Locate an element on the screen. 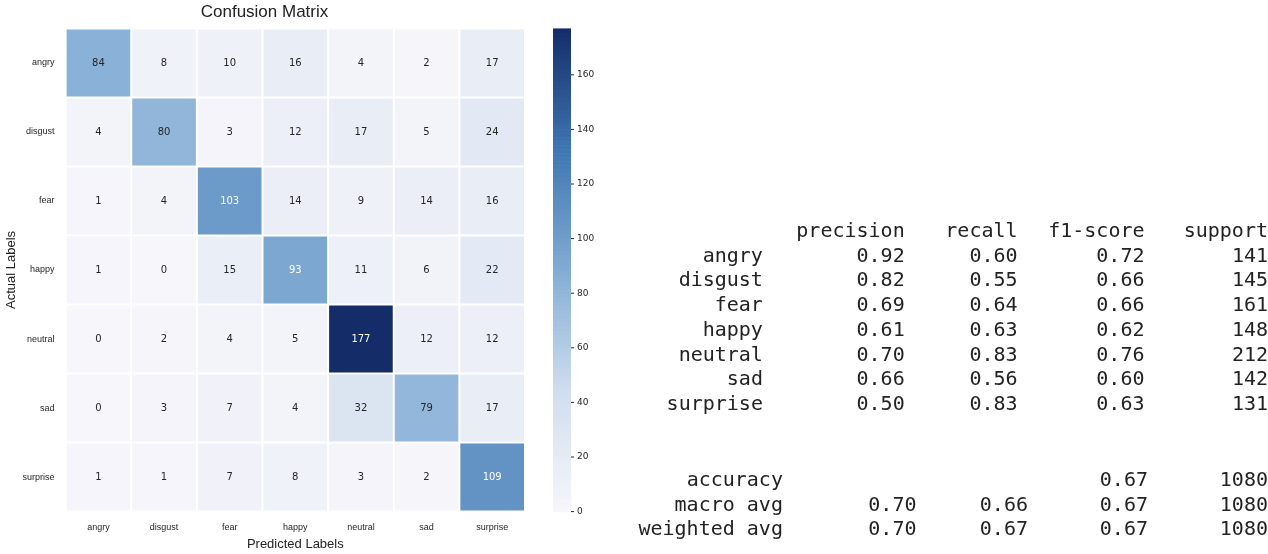 This screenshot has height=554, width=1268. data-label: 79 is located at coordinates (426, 407).